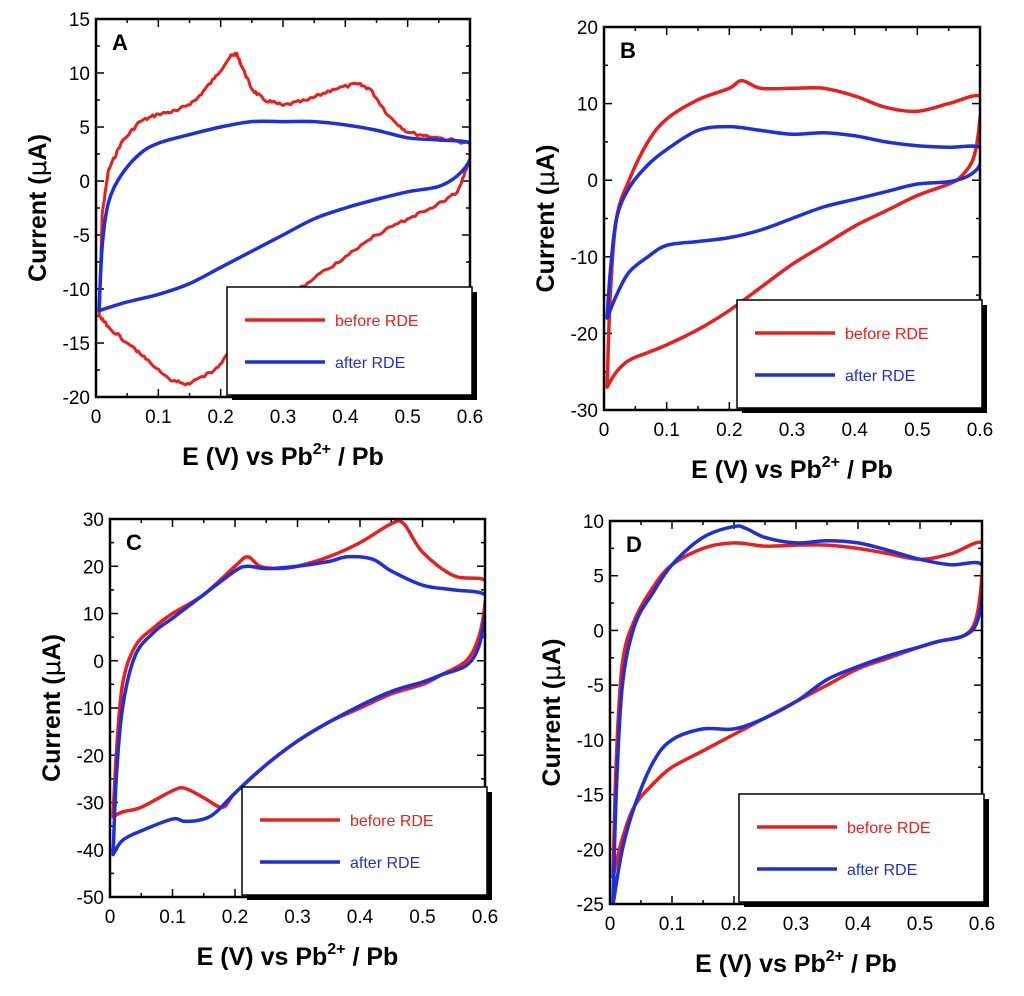 The width and height of the screenshot is (1024, 996). Describe the element at coordinates (134, 542) in the screenshot. I see `panel-label: C` at that location.